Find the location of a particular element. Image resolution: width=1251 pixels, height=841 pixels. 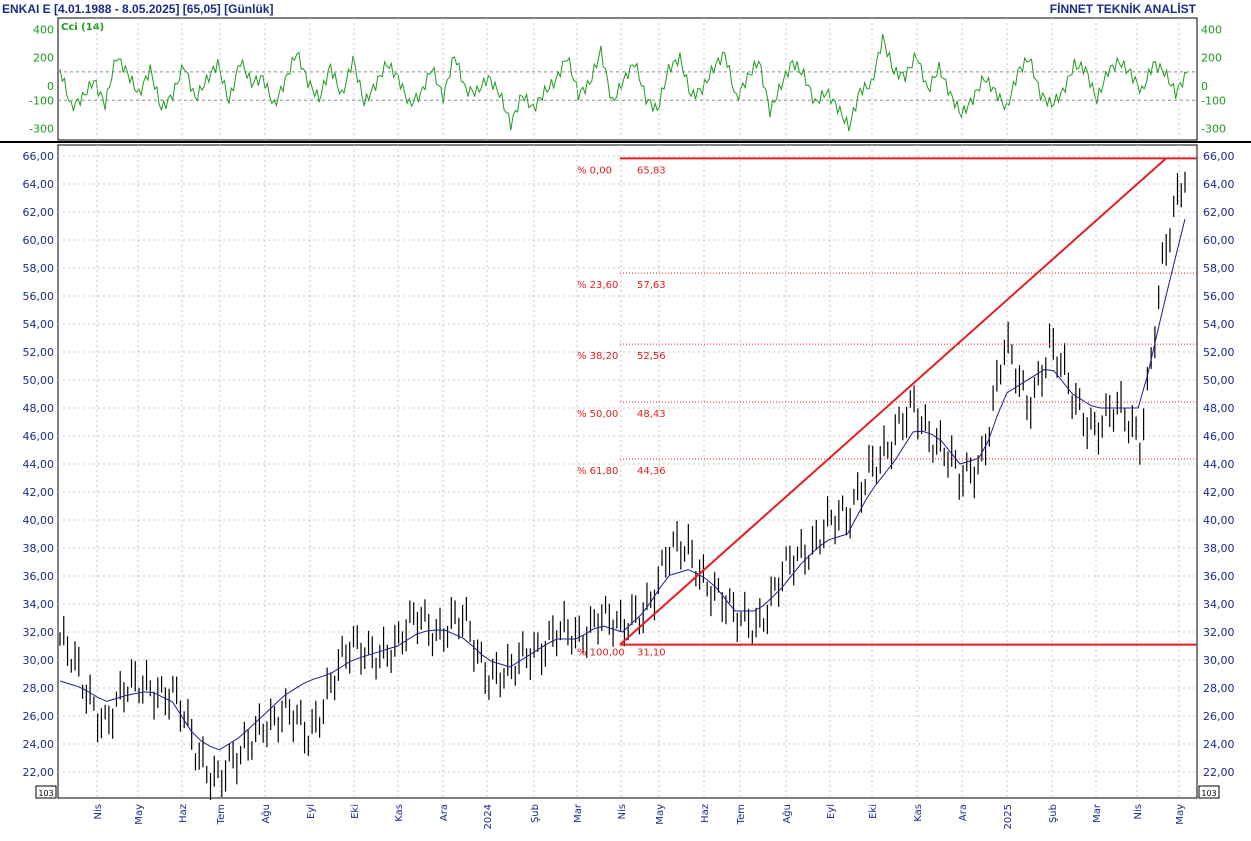

fibonacci-level-value: 44,36 is located at coordinates (651, 471).